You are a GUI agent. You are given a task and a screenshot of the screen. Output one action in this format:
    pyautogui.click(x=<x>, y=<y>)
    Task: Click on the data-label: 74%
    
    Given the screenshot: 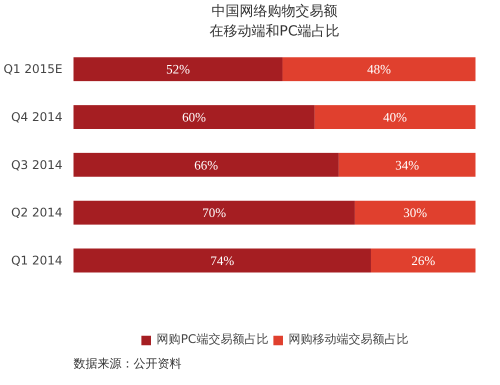 What is the action you would take?
    pyautogui.click(x=222, y=260)
    